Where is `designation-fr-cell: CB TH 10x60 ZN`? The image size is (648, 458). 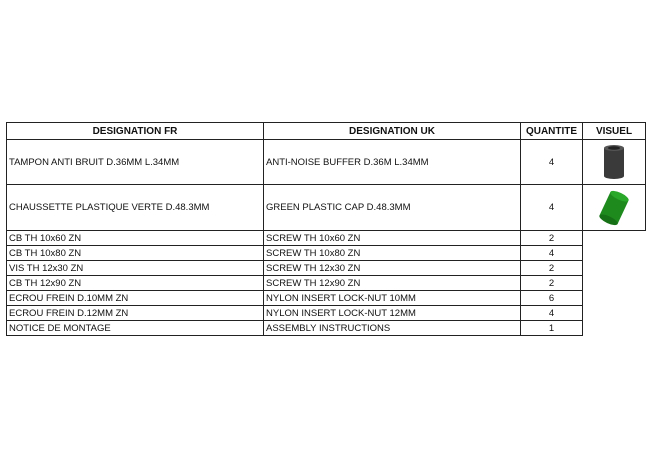 designation-fr-cell: CB TH 10x60 ZN is located at coordinates (135, 238).